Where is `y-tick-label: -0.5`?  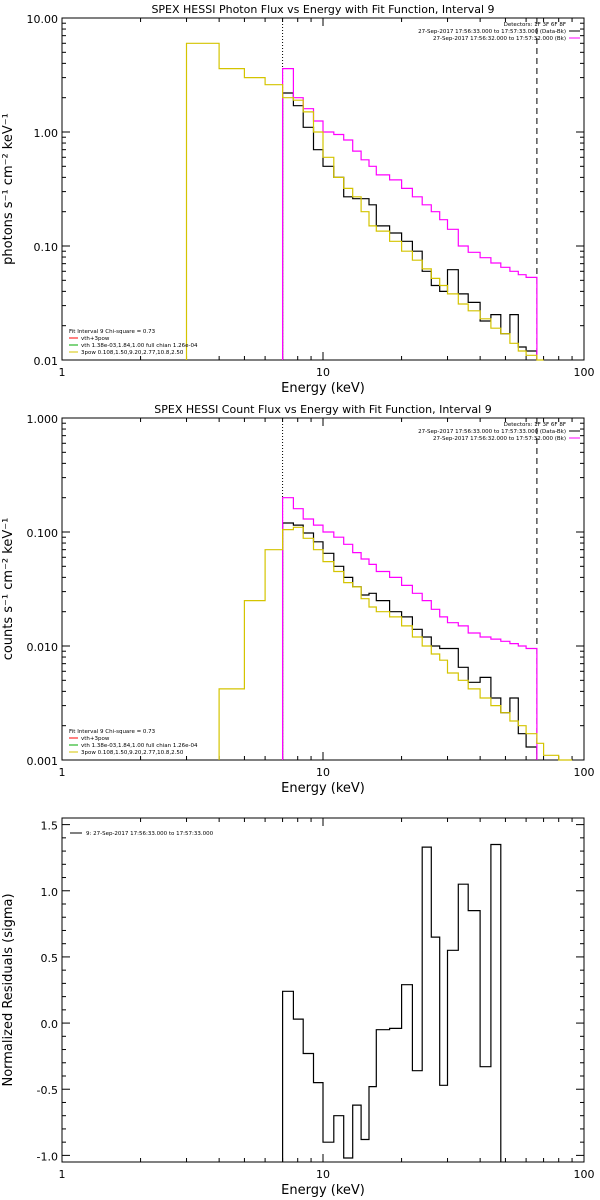 y-tick-label: -0.5 is located at coordinates (47, 1090).